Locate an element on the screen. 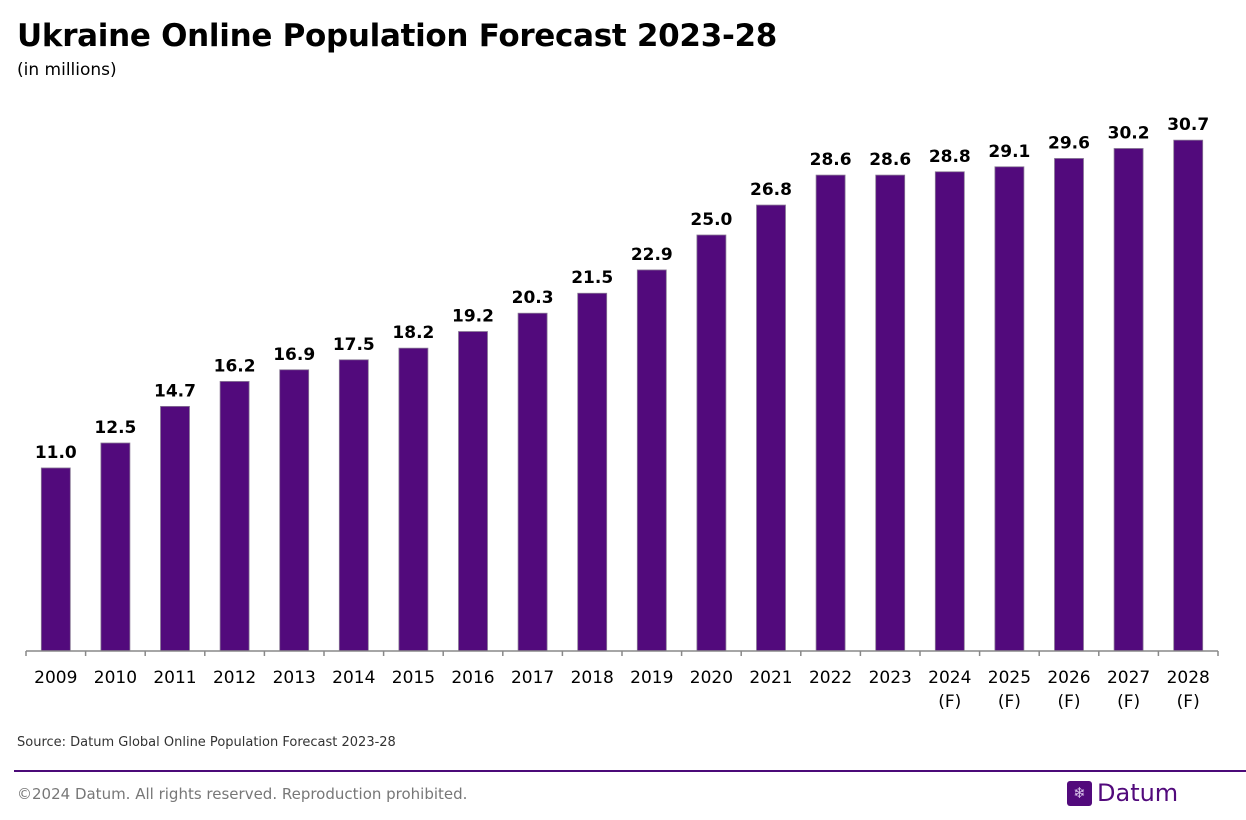 The height and width of the screenshot is (820, 1246). data-label: 14.7 is located at coordinates (175, 391).